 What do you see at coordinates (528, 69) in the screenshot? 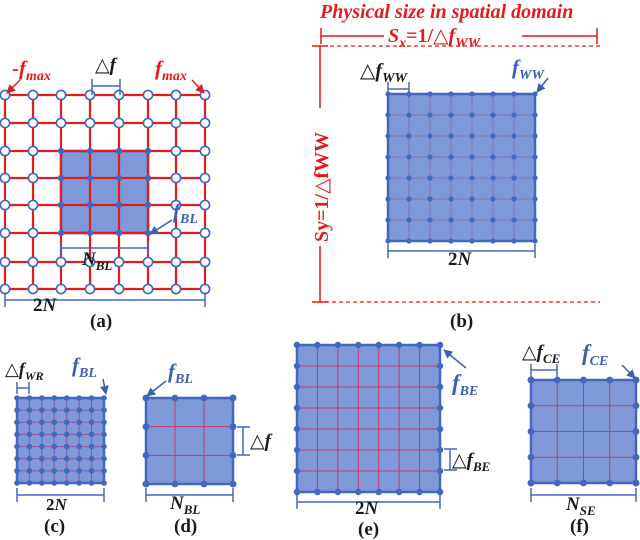
I see `panel-b-fww-label: fWW` at bounding box center [528, 69].